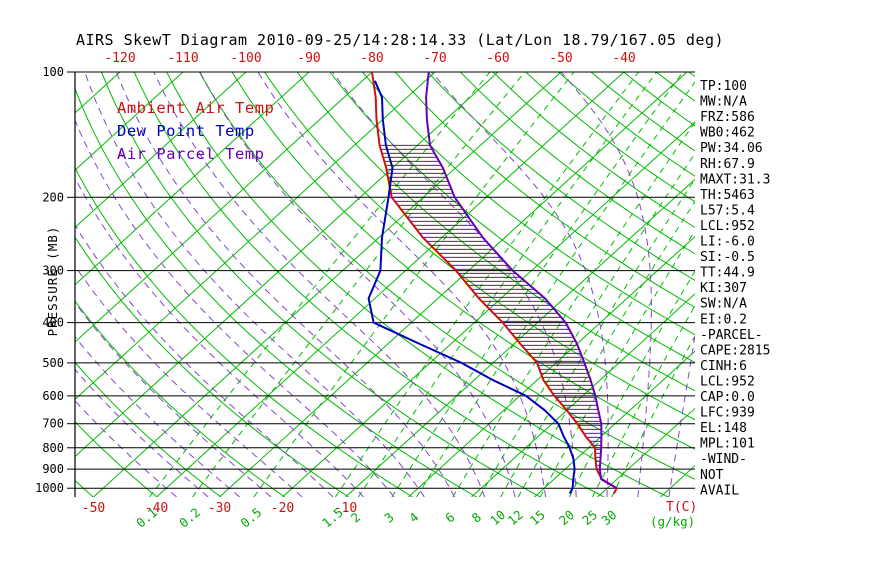 The width and height of the screenshot is (870, 565). I want to click on stats-line: FRZ:586, so click(727, 117).